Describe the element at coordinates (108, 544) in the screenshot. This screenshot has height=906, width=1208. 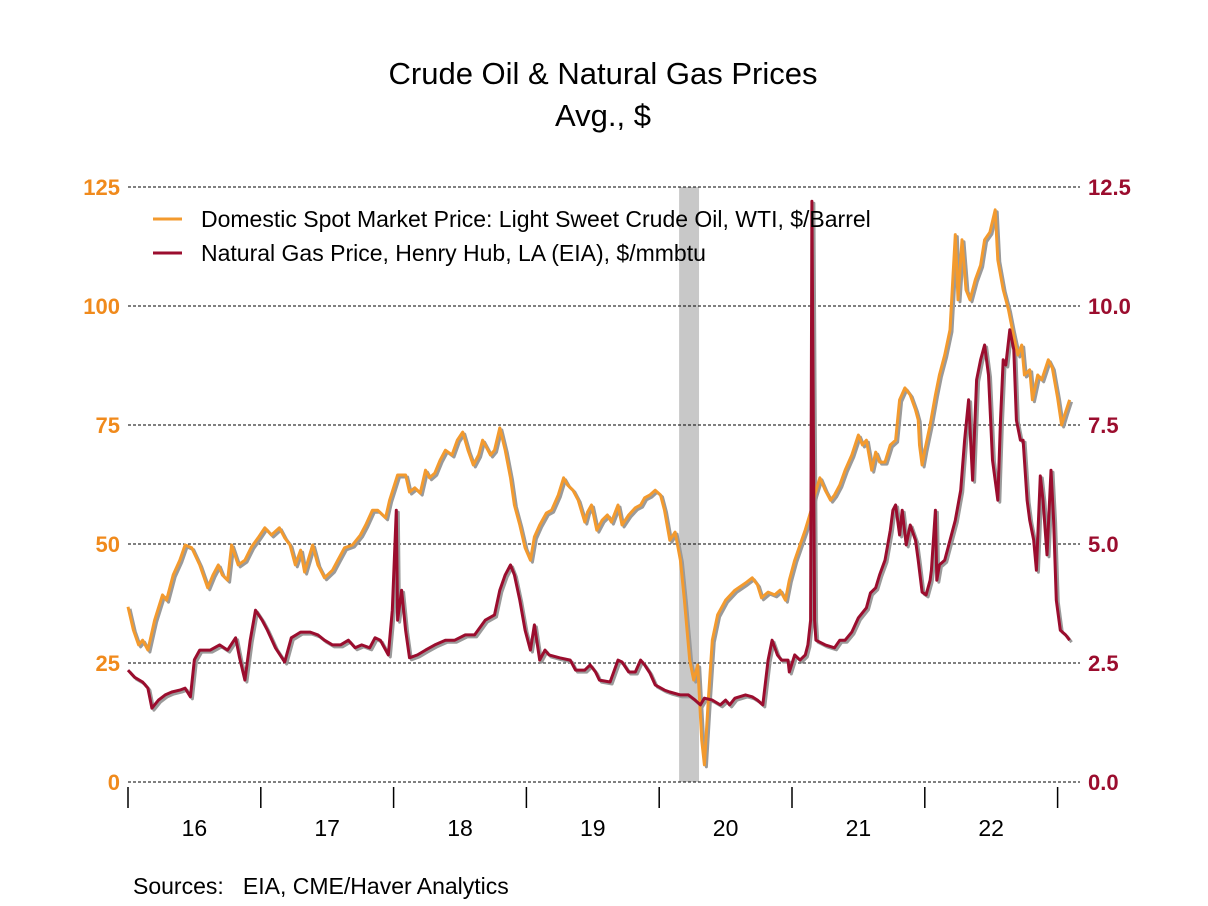
I see `left-y-tick-label: 50` at that location.